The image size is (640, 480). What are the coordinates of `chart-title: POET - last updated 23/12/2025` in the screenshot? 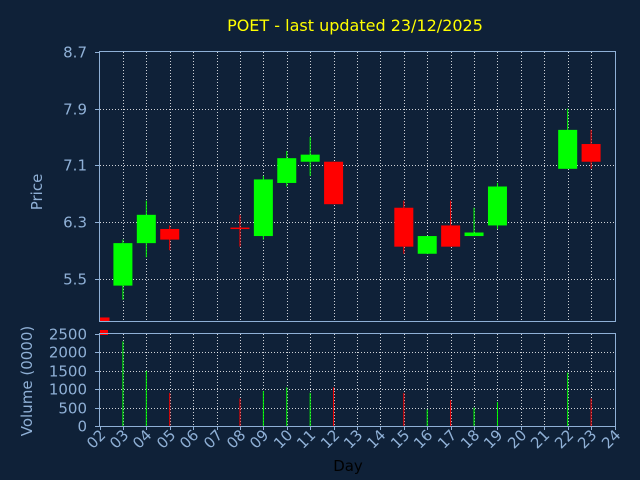 It's located at (355, 25).